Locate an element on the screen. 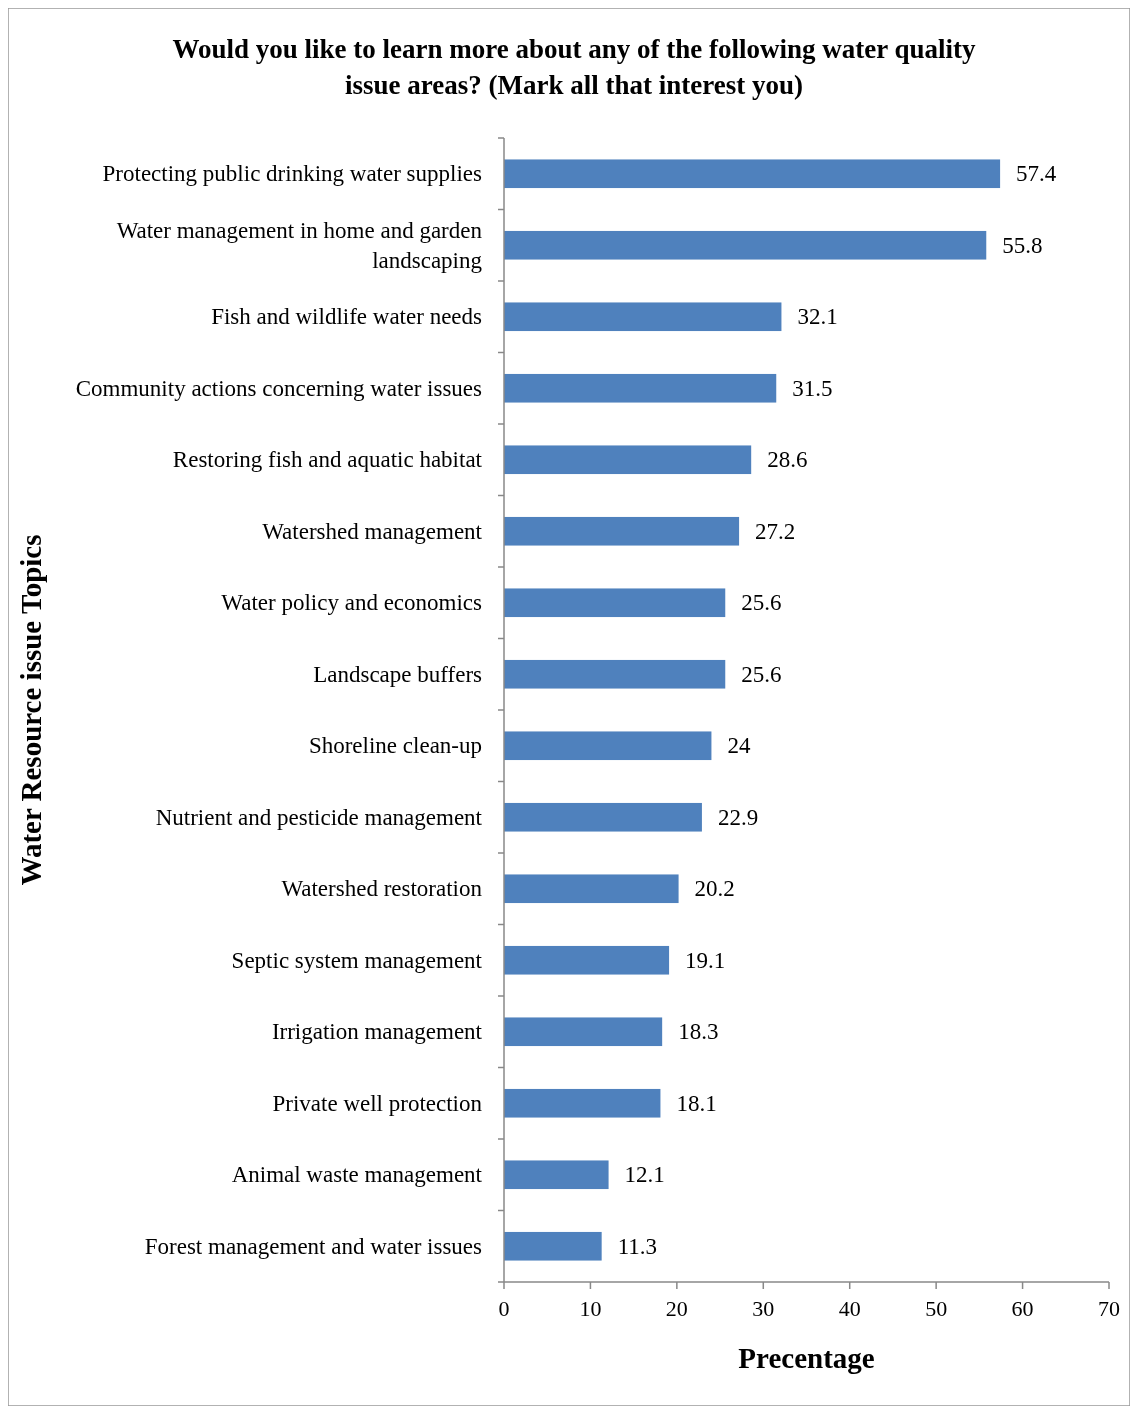  data-label: 20.2 is located at coordinates (714, 889).